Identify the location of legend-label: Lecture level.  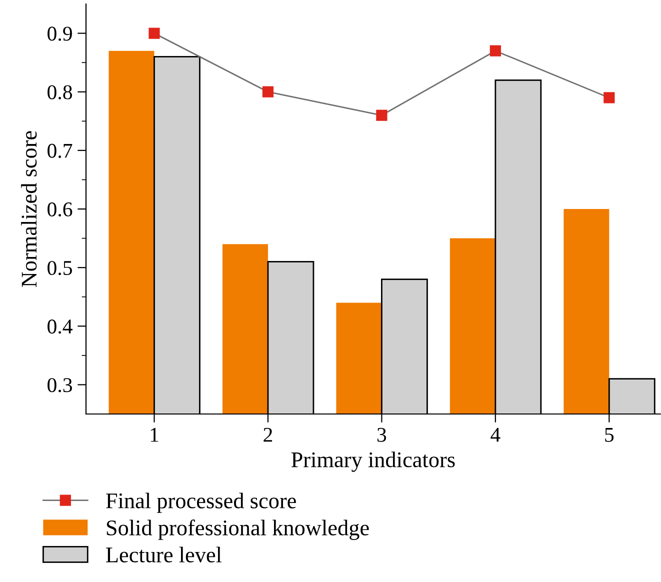
(164, 554).